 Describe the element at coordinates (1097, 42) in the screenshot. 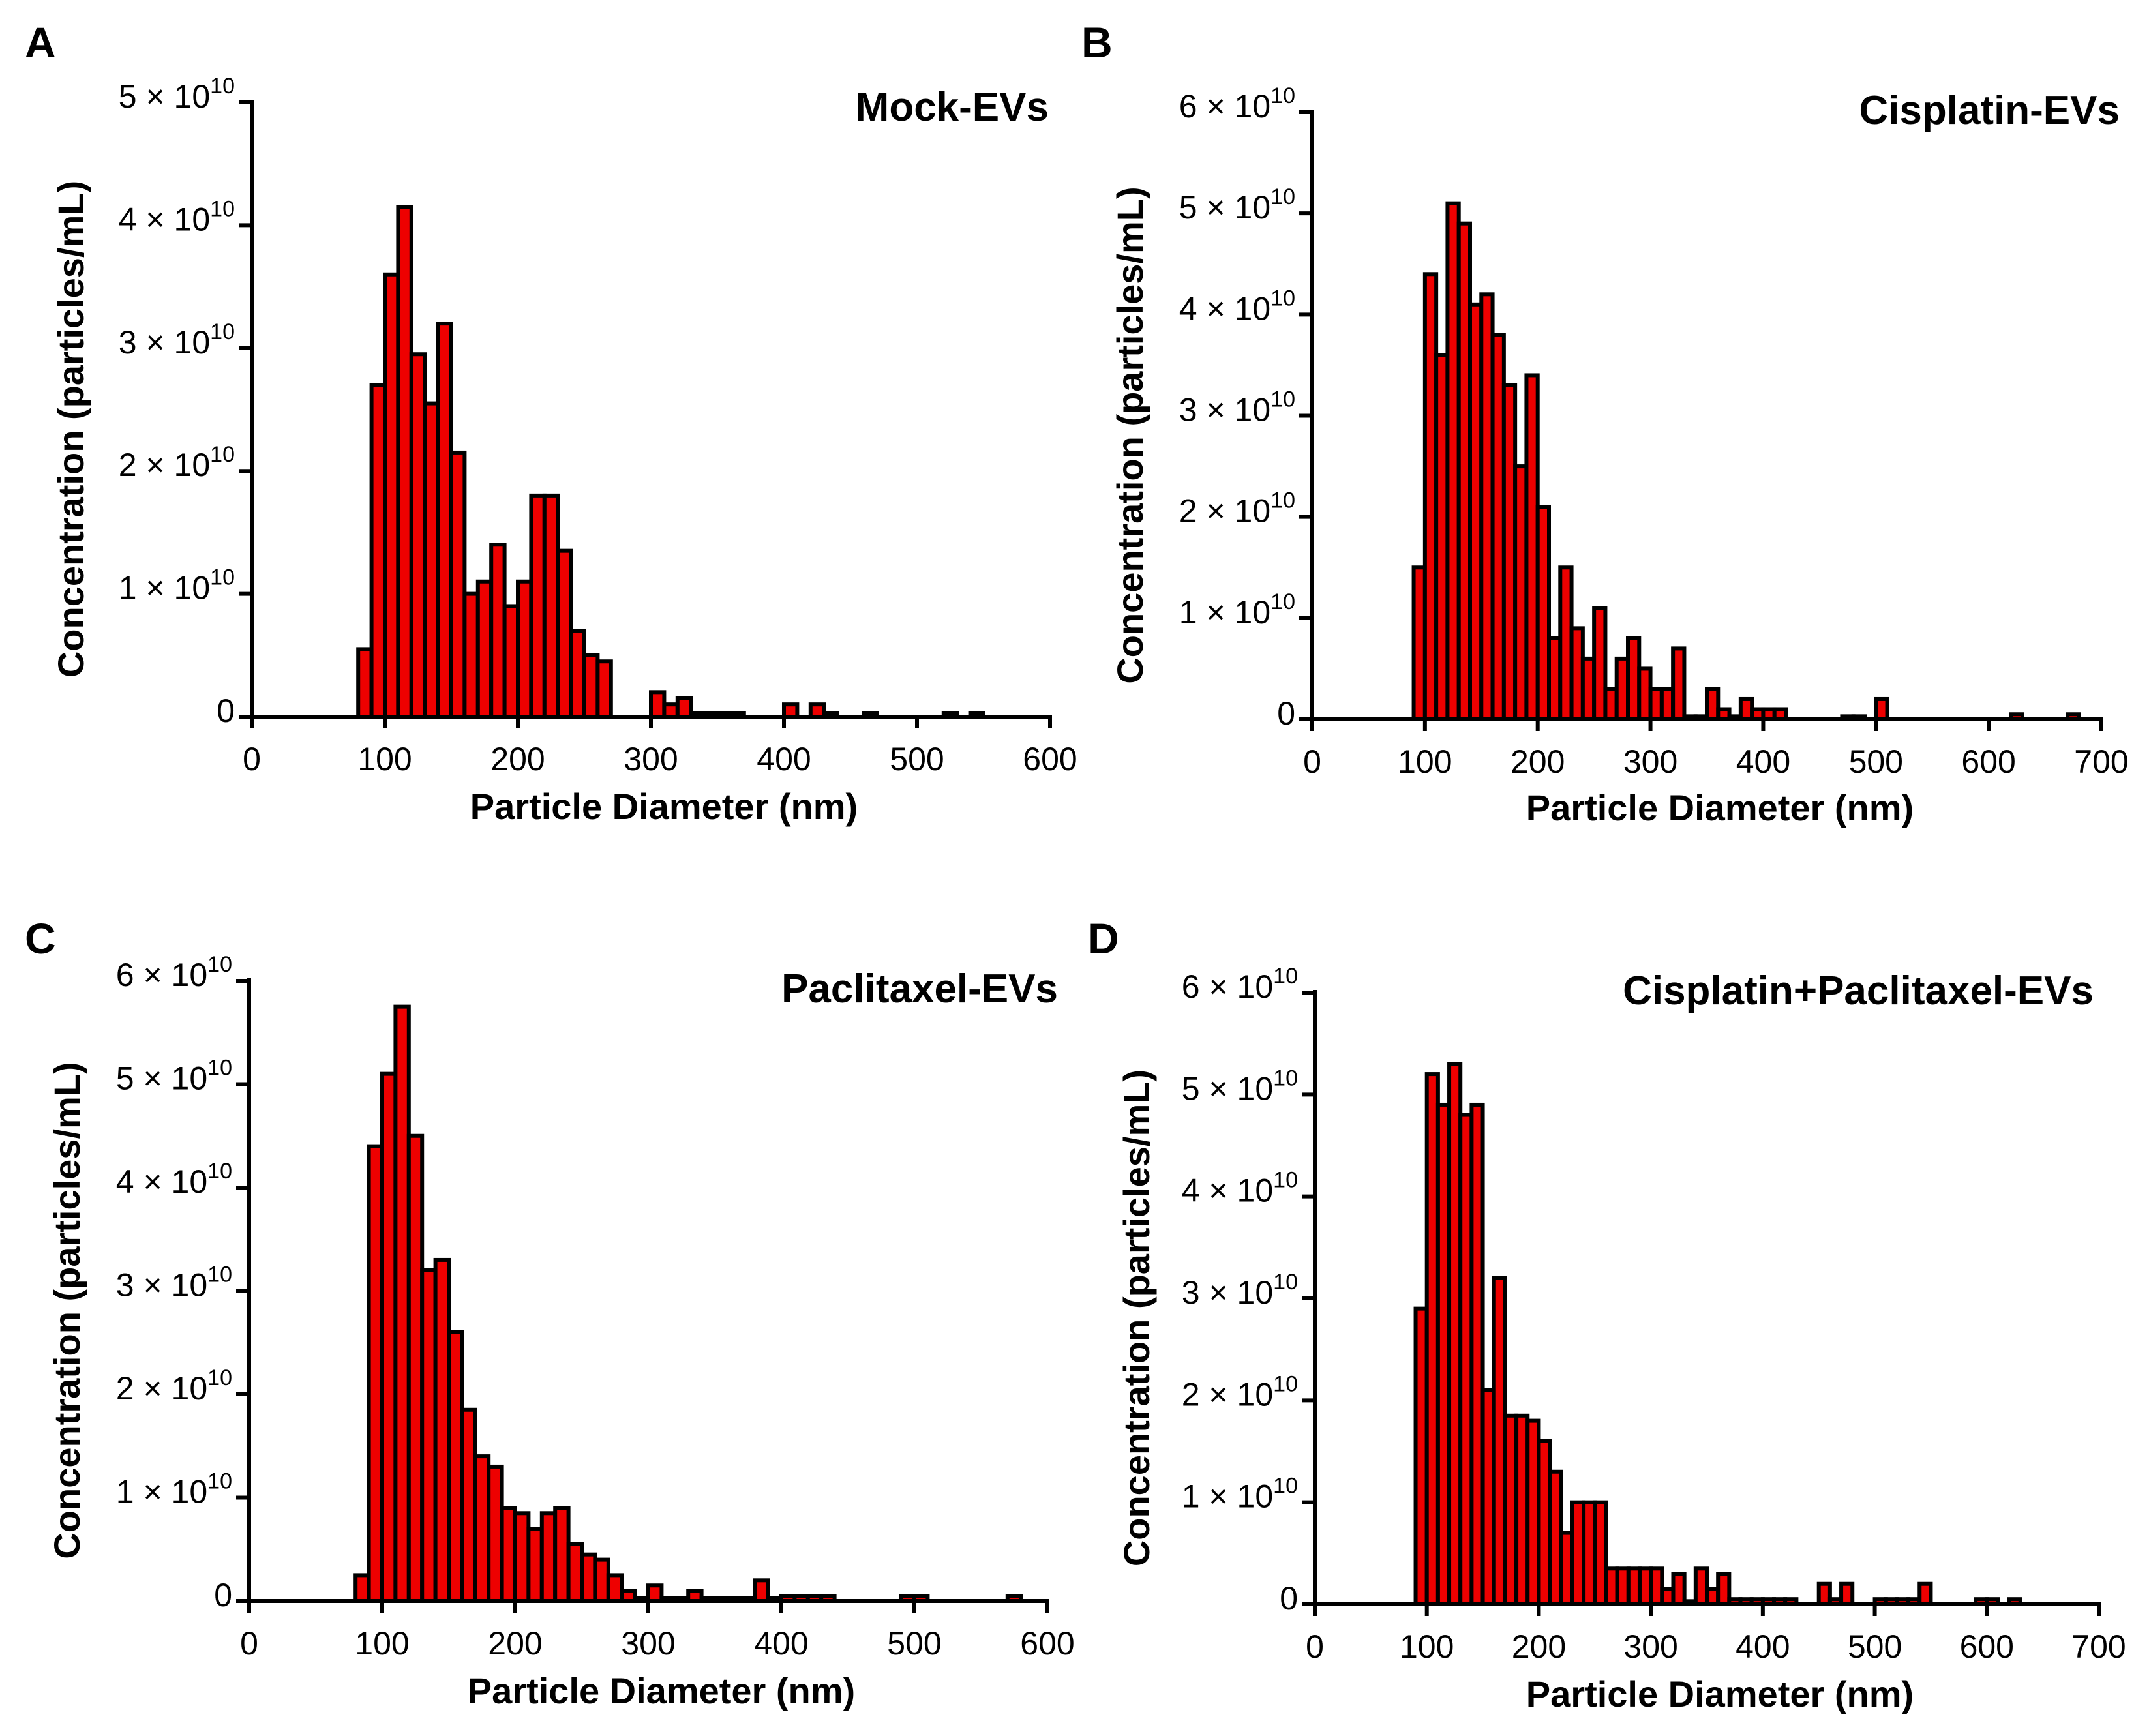

I see `panel-letter: B` at that location.